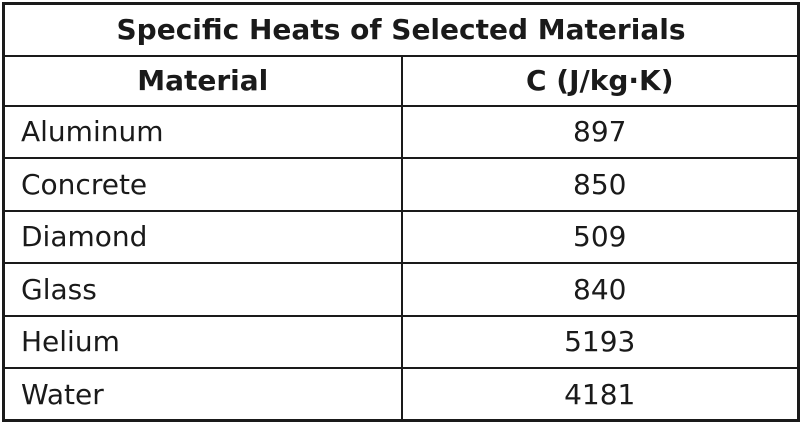  What do you see at coordinates (202, 394) in the screenshot?
I see `material-cell: Water` at bounding box center [202, 394].